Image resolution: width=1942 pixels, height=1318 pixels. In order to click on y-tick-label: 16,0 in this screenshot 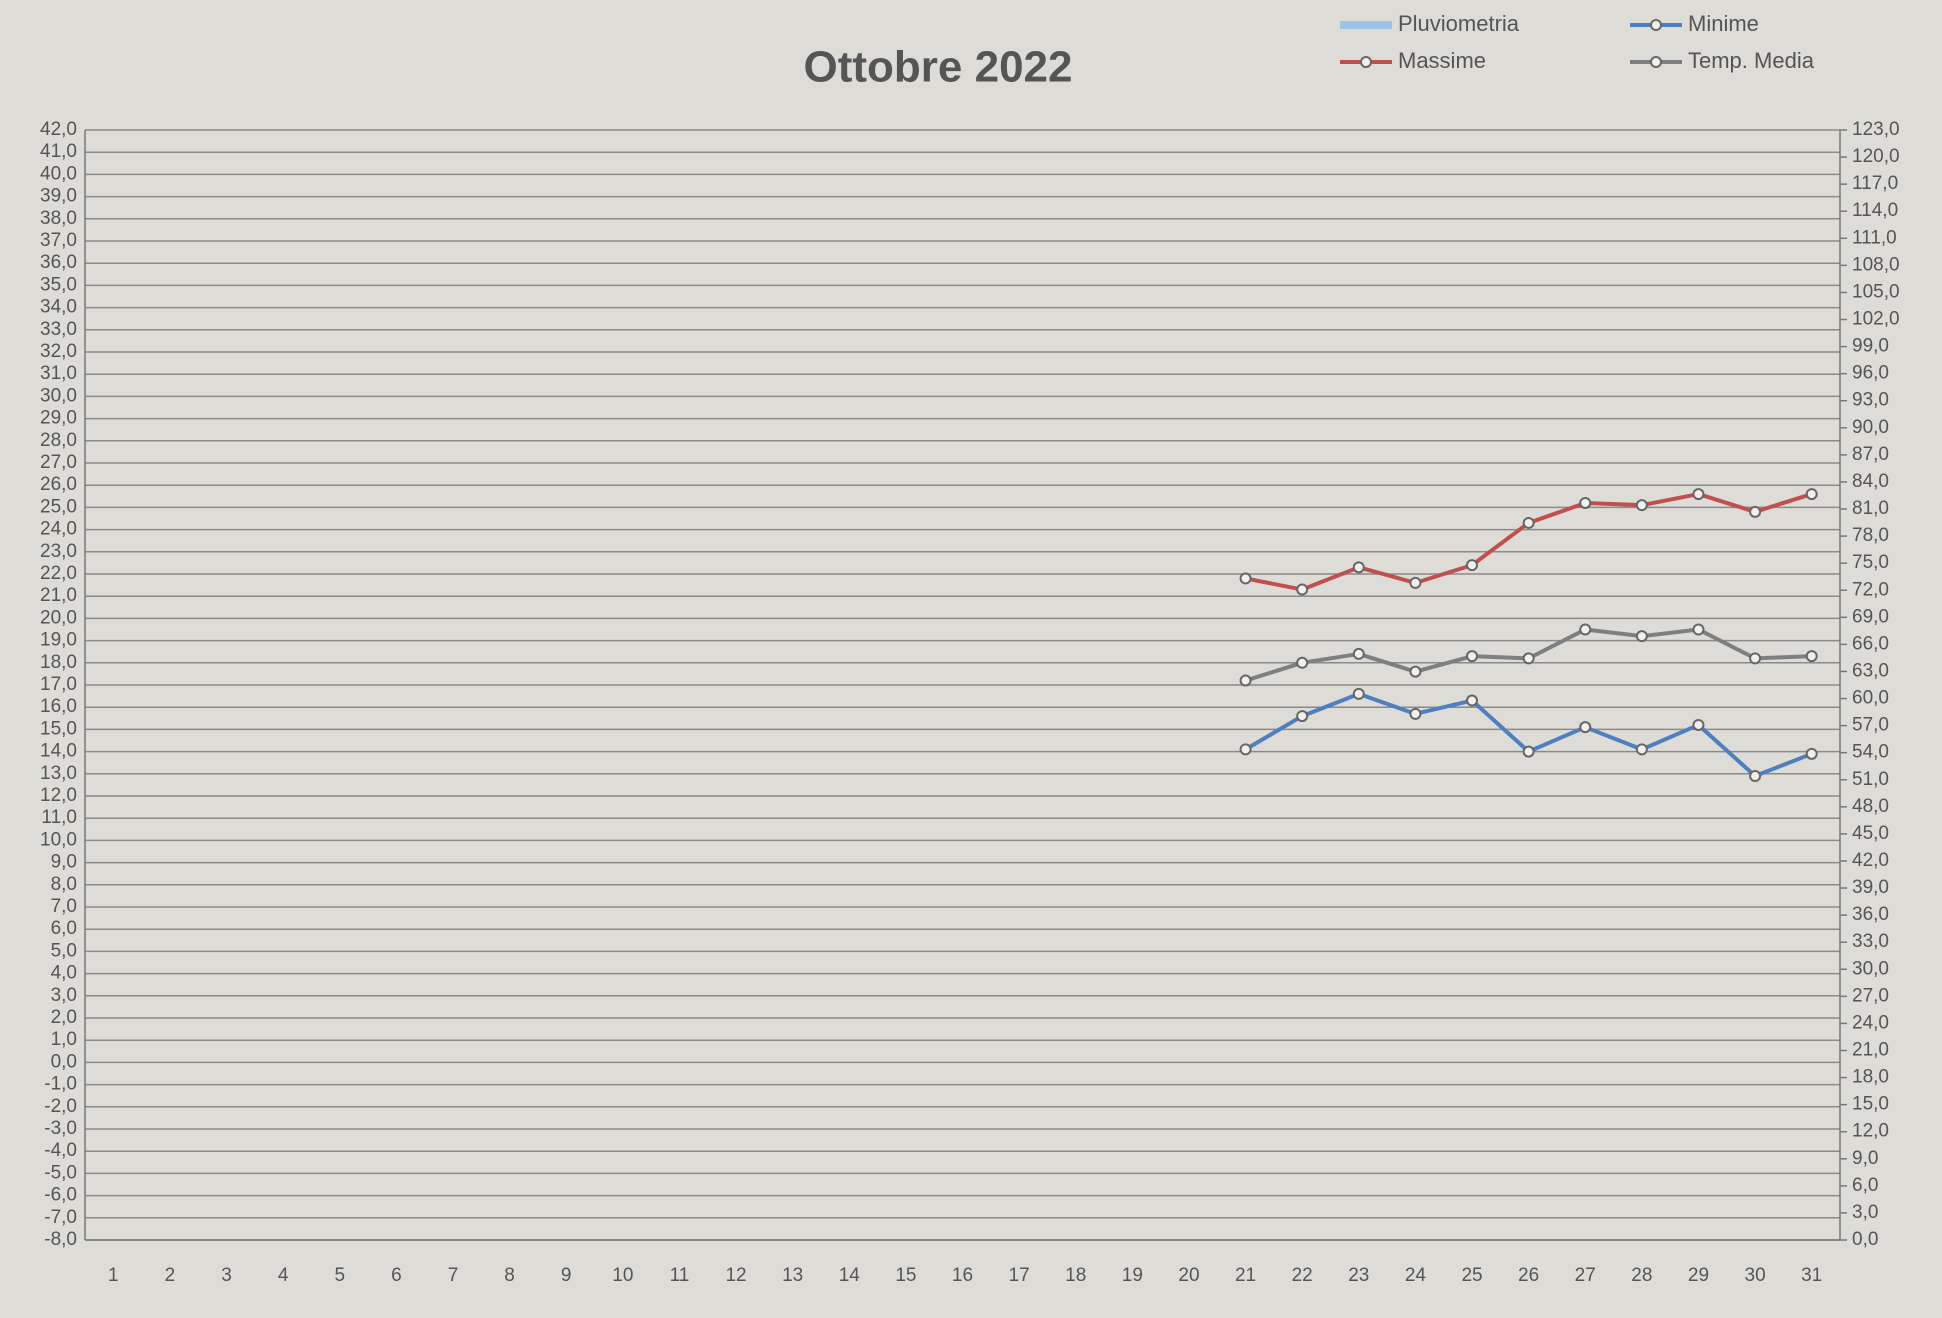, I will do `click(58, 706)`.